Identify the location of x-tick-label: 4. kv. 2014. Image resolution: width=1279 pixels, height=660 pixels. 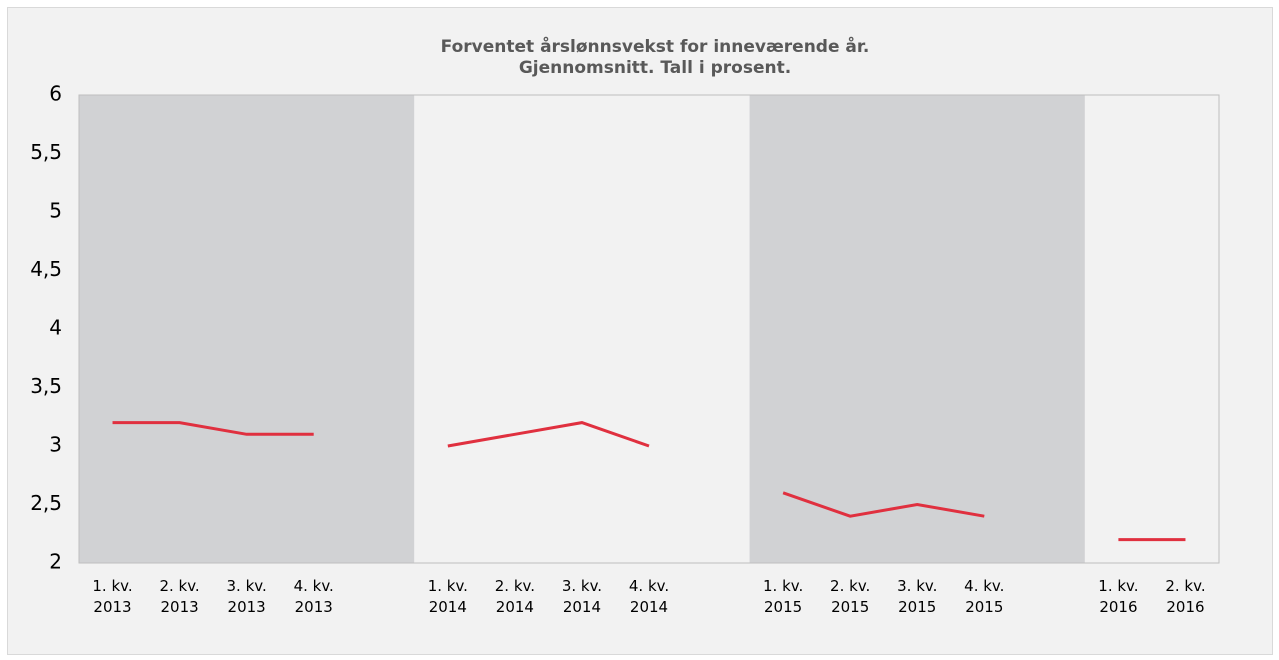
(649, 596).